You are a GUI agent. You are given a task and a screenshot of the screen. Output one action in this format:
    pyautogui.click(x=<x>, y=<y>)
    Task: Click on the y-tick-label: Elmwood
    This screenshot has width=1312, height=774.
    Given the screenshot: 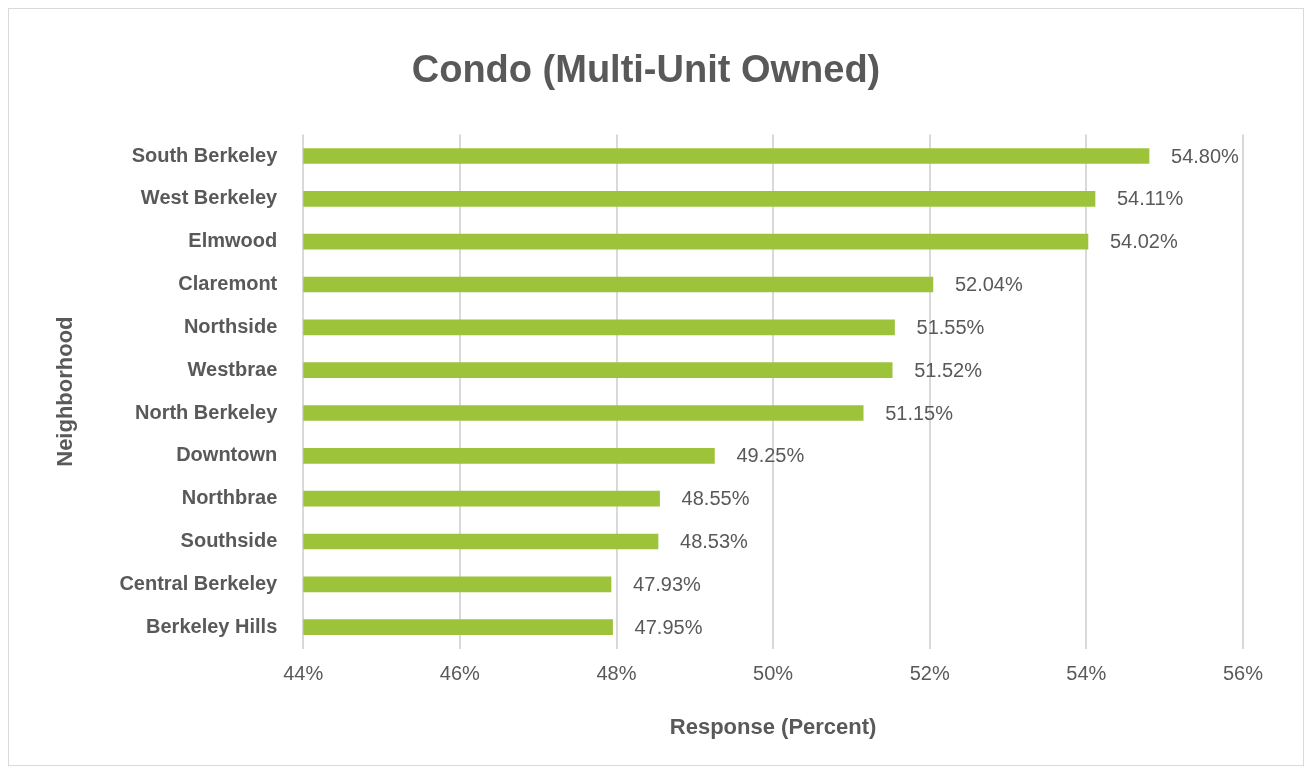 What is the action you would take?
    pyautogui.click(x=233, y=240)
    